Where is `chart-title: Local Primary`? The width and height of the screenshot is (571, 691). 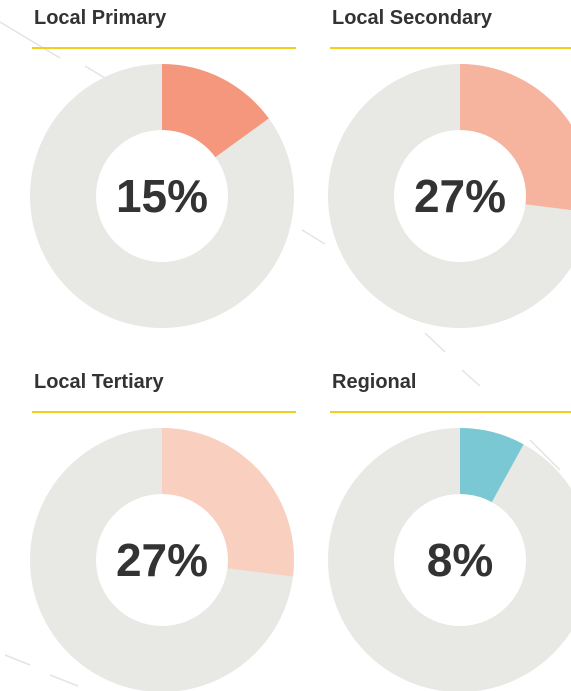 chart-title: Local Primary is located at coordinates (100, 18).